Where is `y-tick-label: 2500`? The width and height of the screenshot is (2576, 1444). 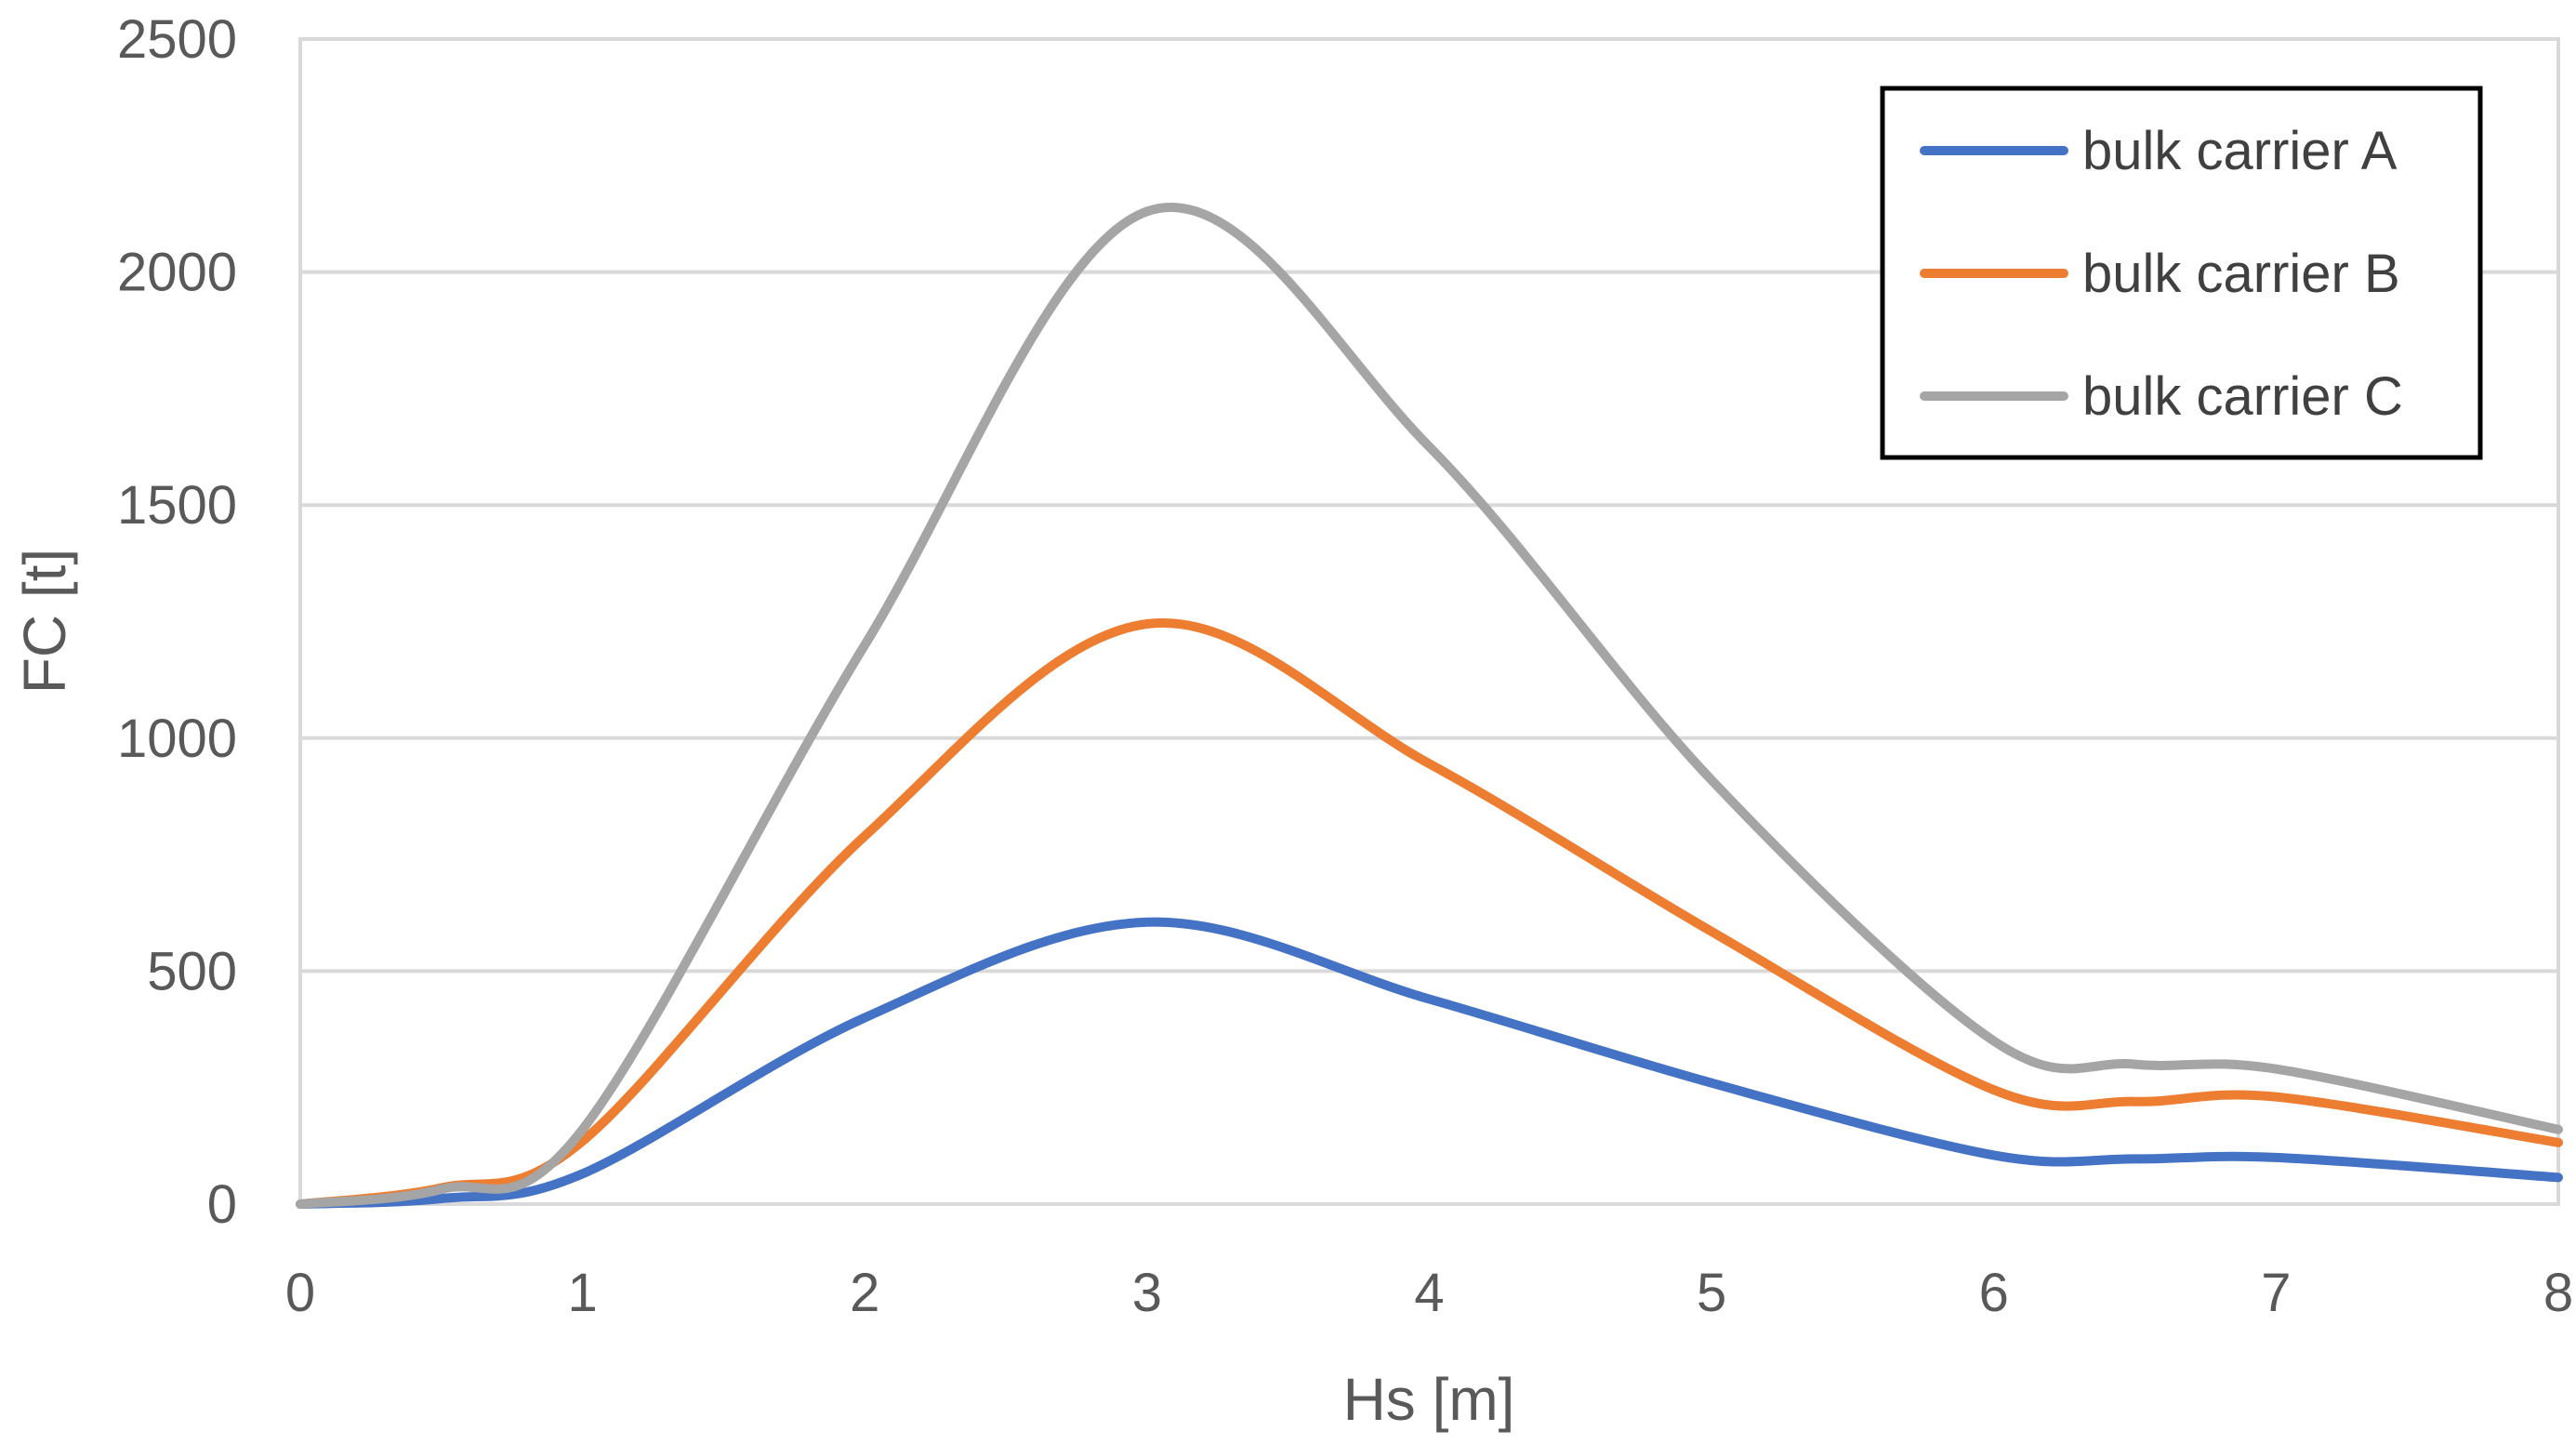 y-tick-label: 2500 is located at coordinates (177, 39).